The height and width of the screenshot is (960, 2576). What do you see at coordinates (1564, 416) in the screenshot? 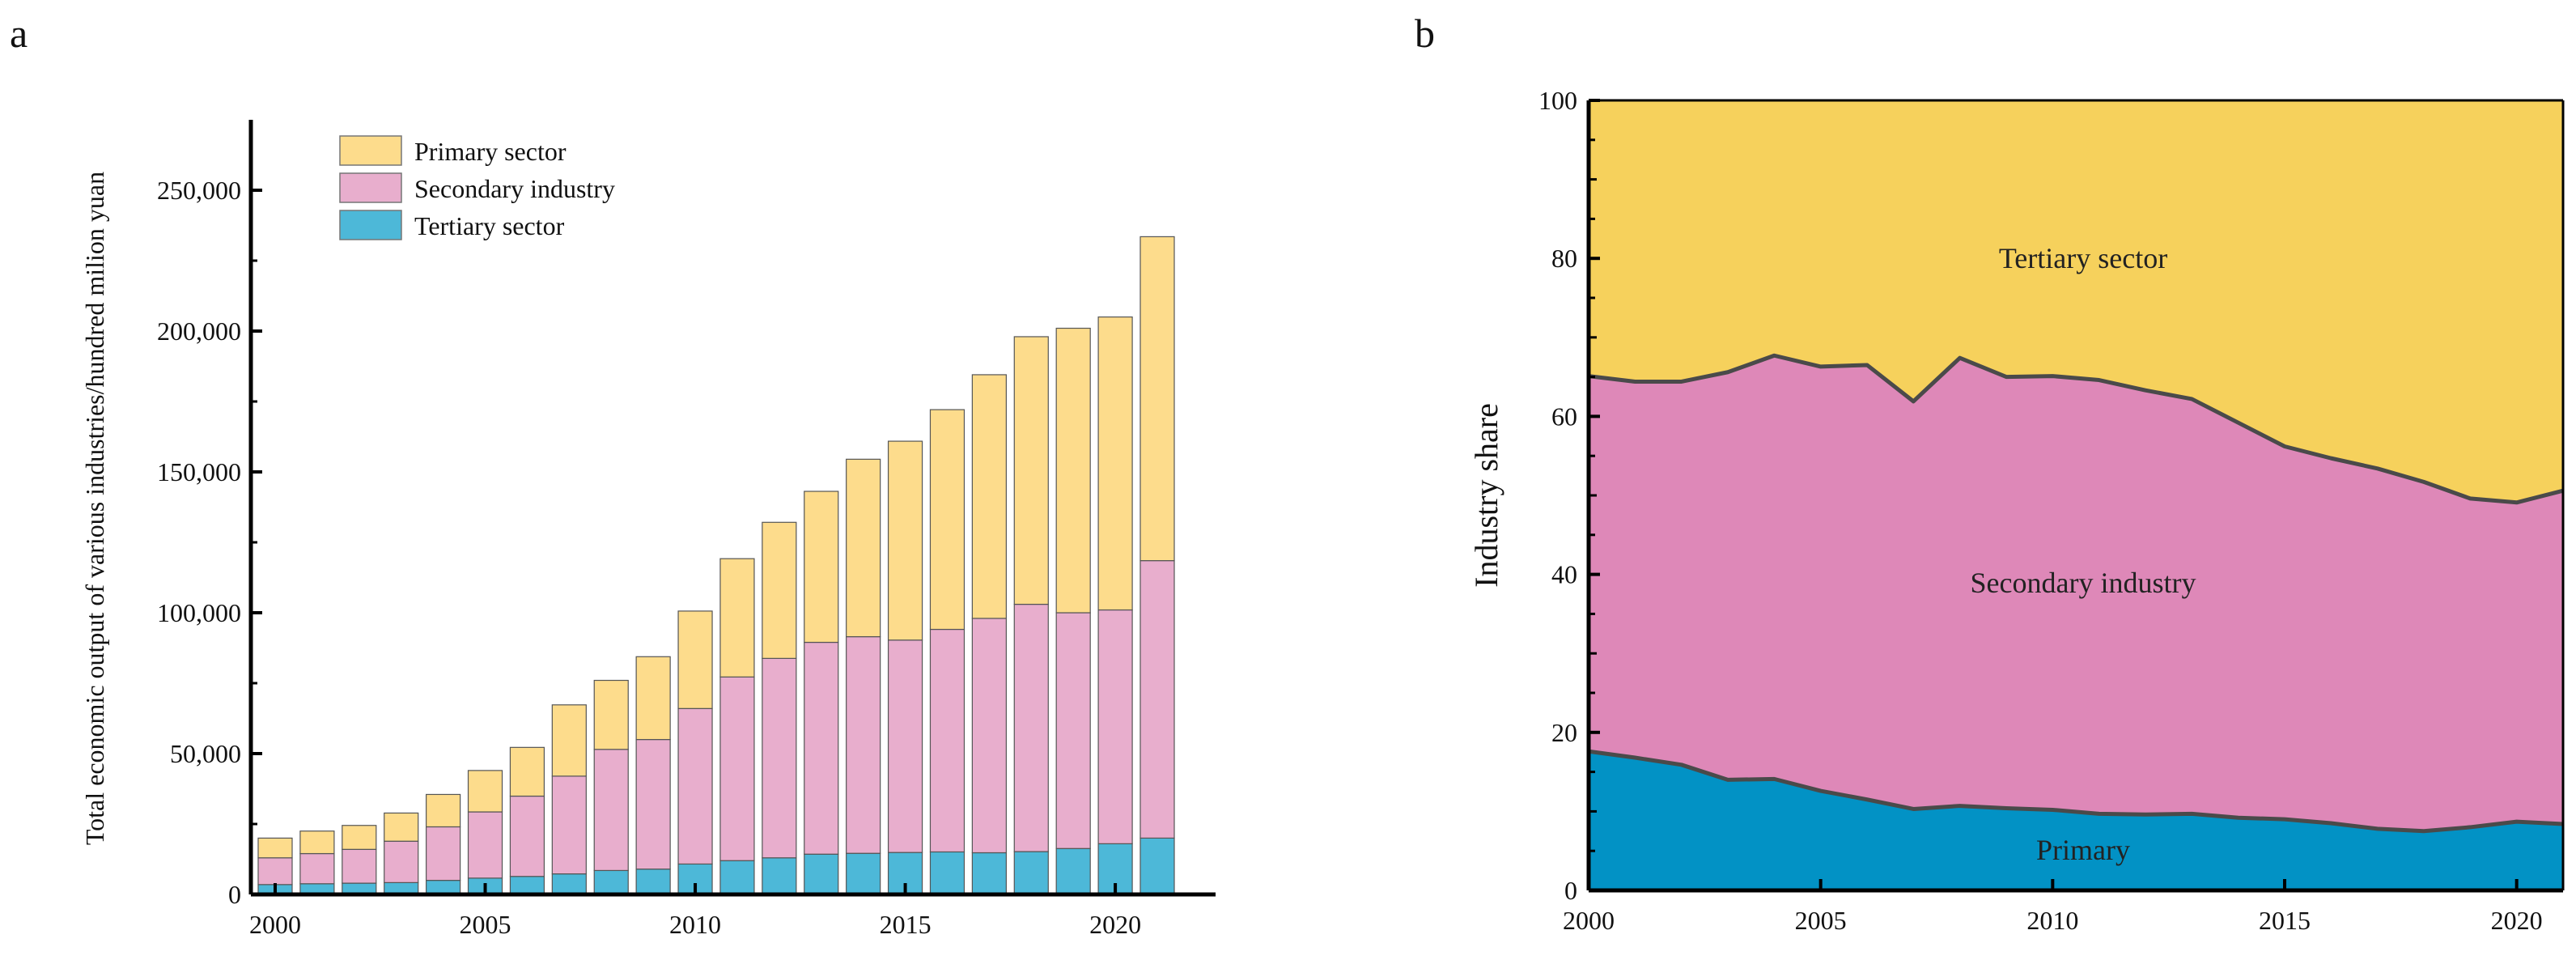
I see `y-tick-label: 60` at bounding box center [1564, 416].